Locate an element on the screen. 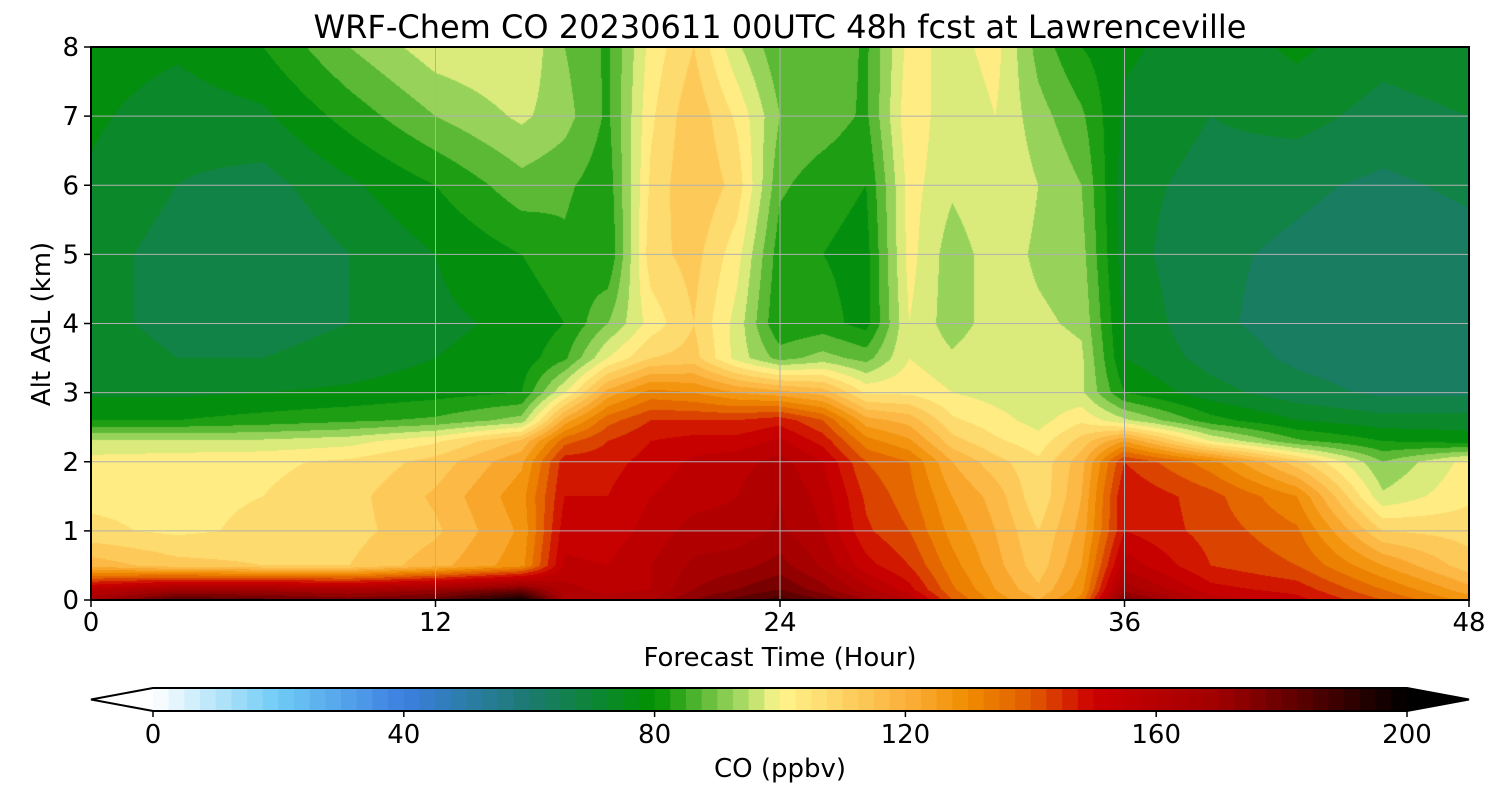 Image resolution: width=1500 pixels, height=800 pixels. x-tick-label: 48 is located at coordinates (1468, 623).